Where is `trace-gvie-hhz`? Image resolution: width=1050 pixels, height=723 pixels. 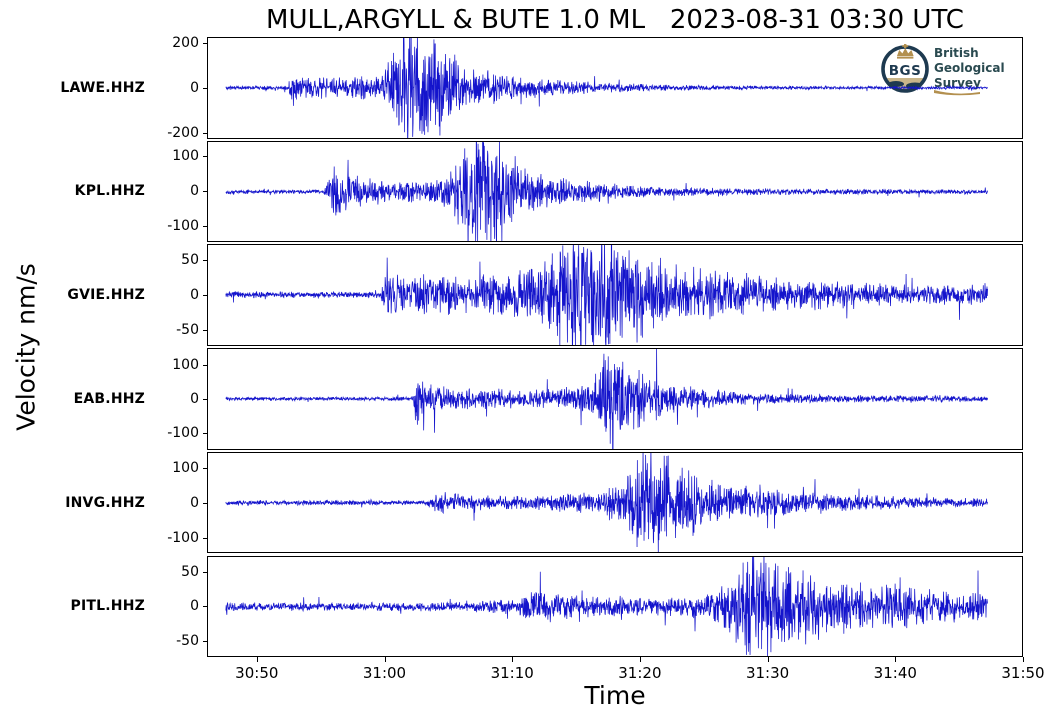
trace-gvie-hhz is located at coordinates (606, 295).